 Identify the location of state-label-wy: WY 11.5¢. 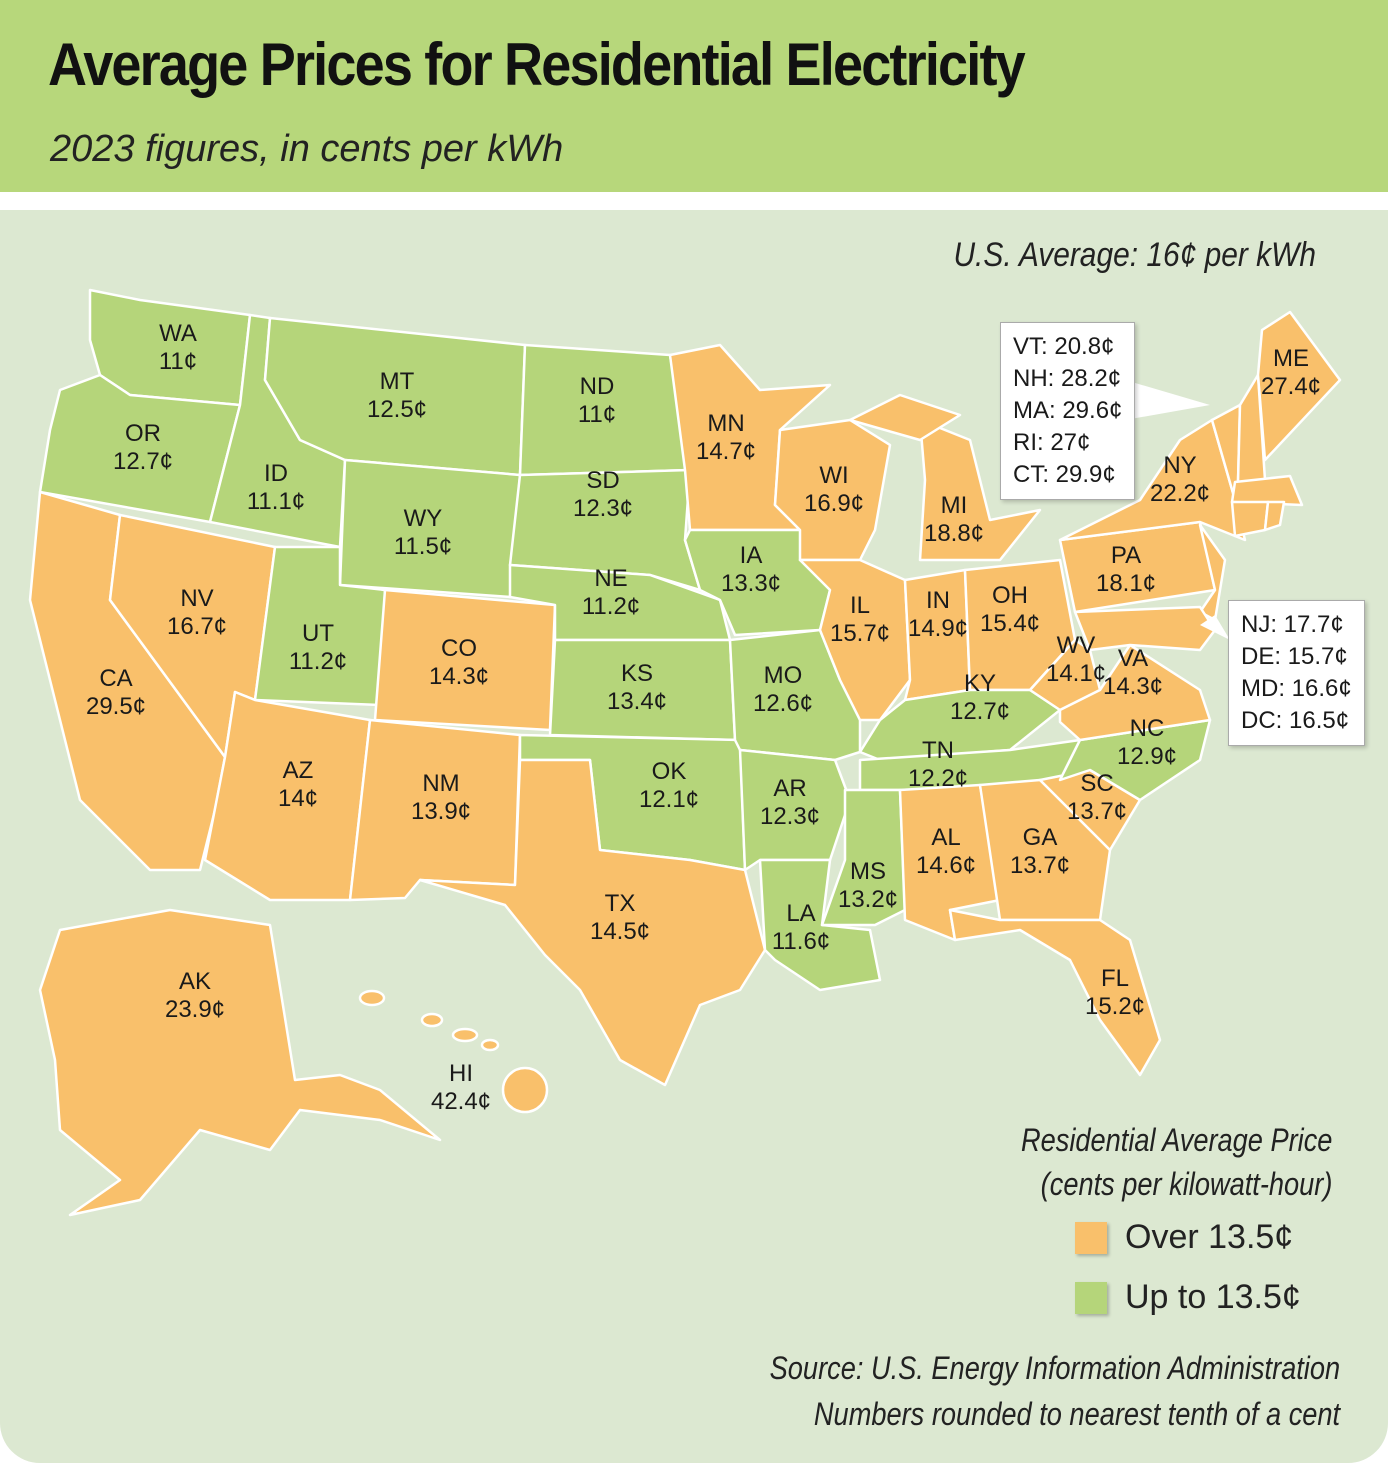
(423, 533).